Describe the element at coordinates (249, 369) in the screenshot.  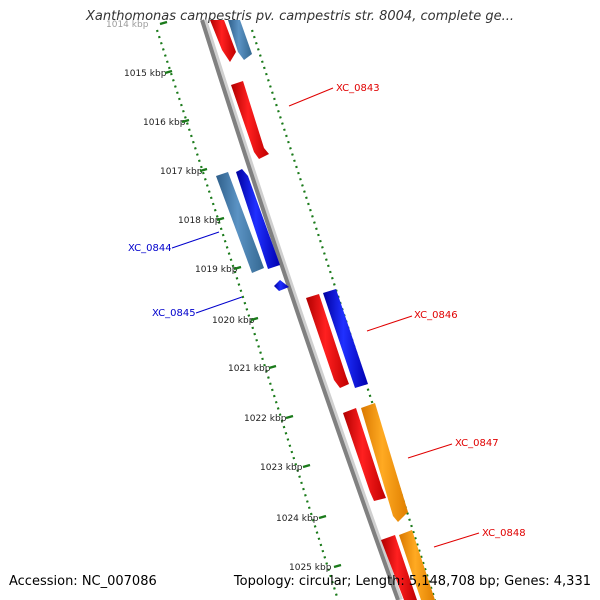
I see `kbp-tick-label: 1021 kbp` at that location.